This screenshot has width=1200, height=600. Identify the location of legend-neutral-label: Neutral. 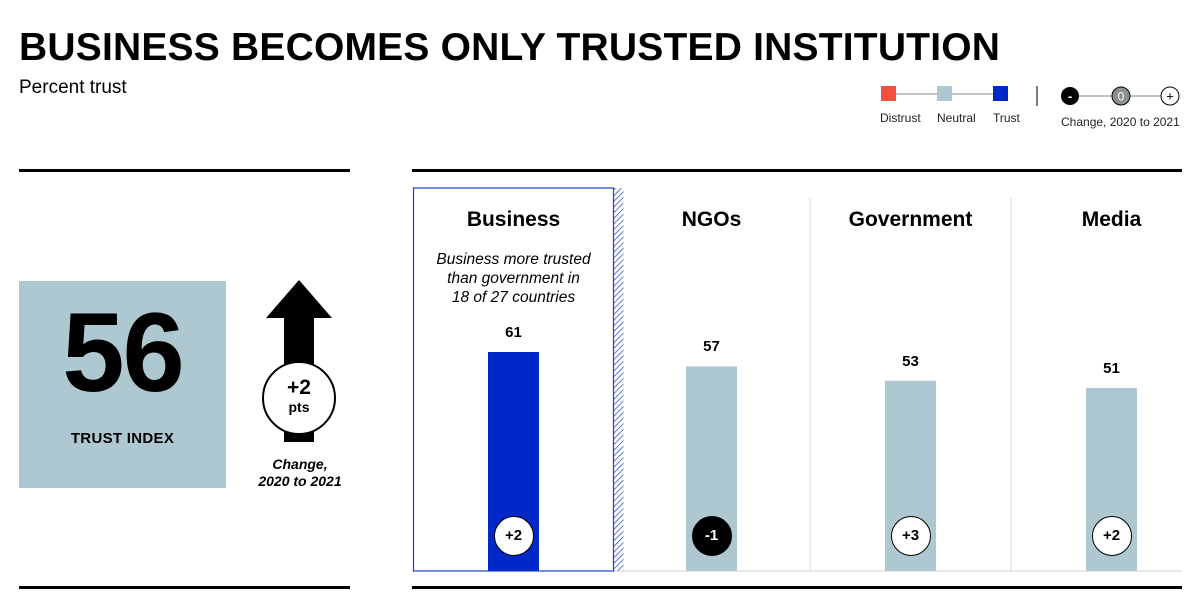
(956, 118).